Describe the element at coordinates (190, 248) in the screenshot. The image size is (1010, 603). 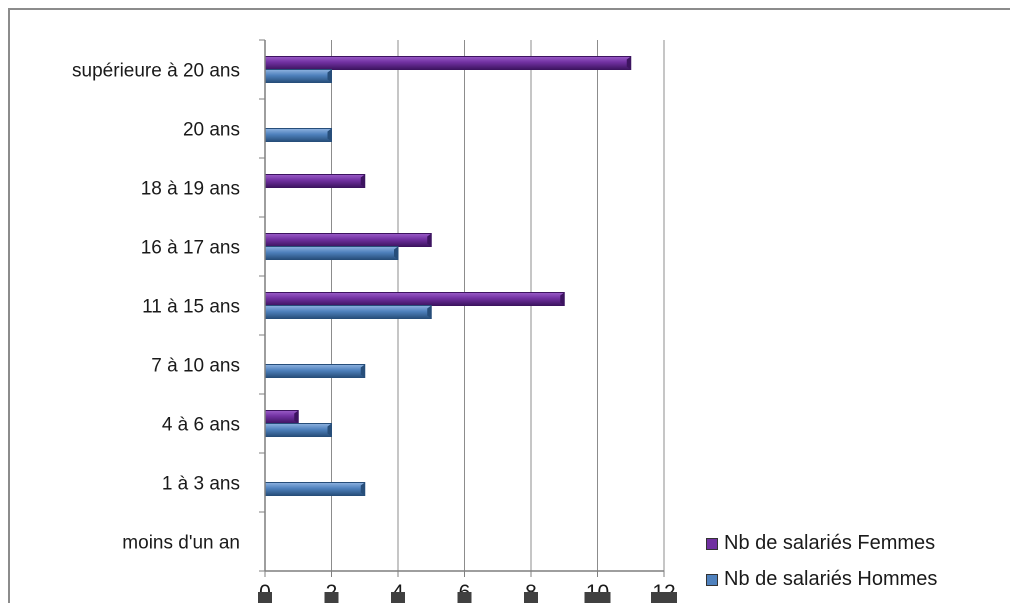
I see `category-label: 16 à 17 ans` at that location.